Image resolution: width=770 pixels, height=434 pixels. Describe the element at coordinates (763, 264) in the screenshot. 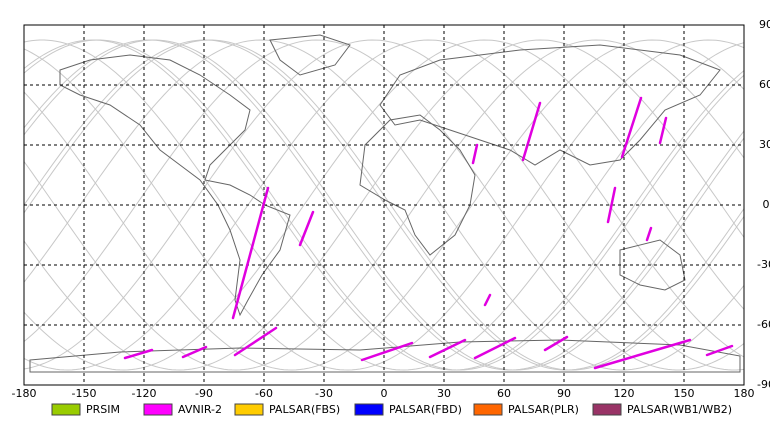

I see `y-tick-label: -30` at that location.